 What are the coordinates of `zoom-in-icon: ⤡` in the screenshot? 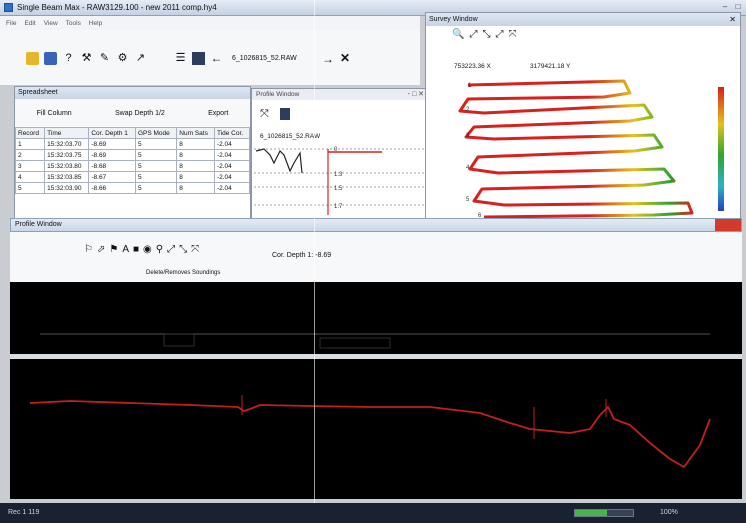 It's located at (183, 249).